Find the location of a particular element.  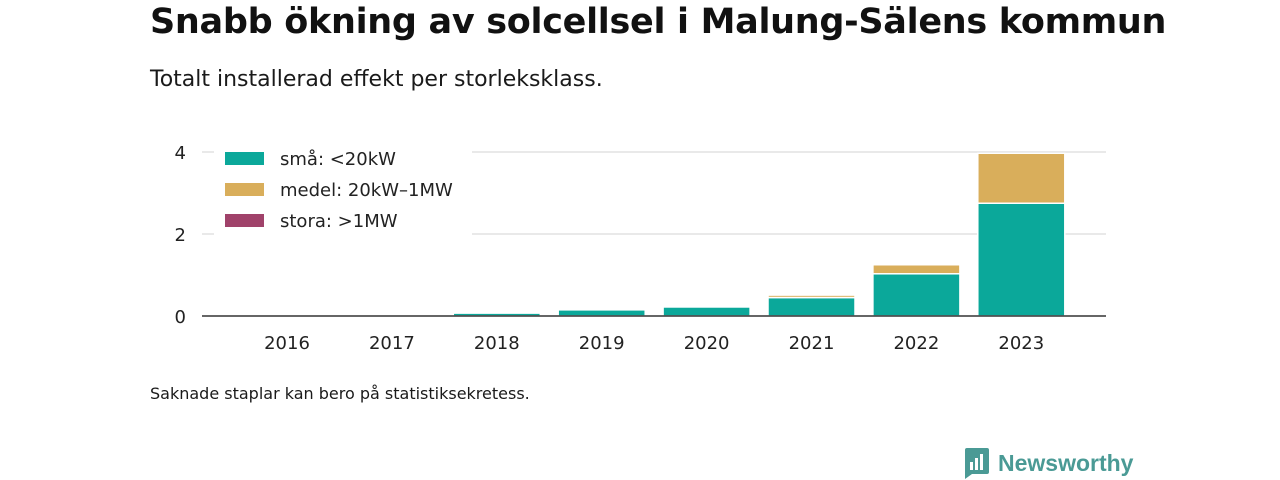

x-axis-ticks: 2016 2017 2018 2019 2020 2021 2022 2023 is located at coordinates (654, 343).